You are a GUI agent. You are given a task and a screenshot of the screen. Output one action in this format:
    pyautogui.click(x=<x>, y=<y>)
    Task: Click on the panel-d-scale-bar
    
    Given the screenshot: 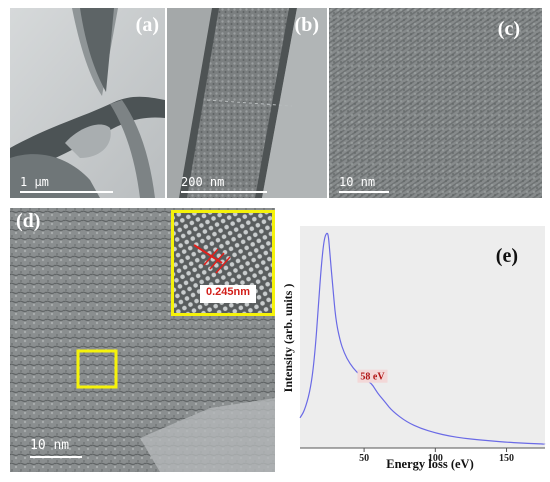 What is the action you would take?
    pyautogui.click(x=56, y=457)
    